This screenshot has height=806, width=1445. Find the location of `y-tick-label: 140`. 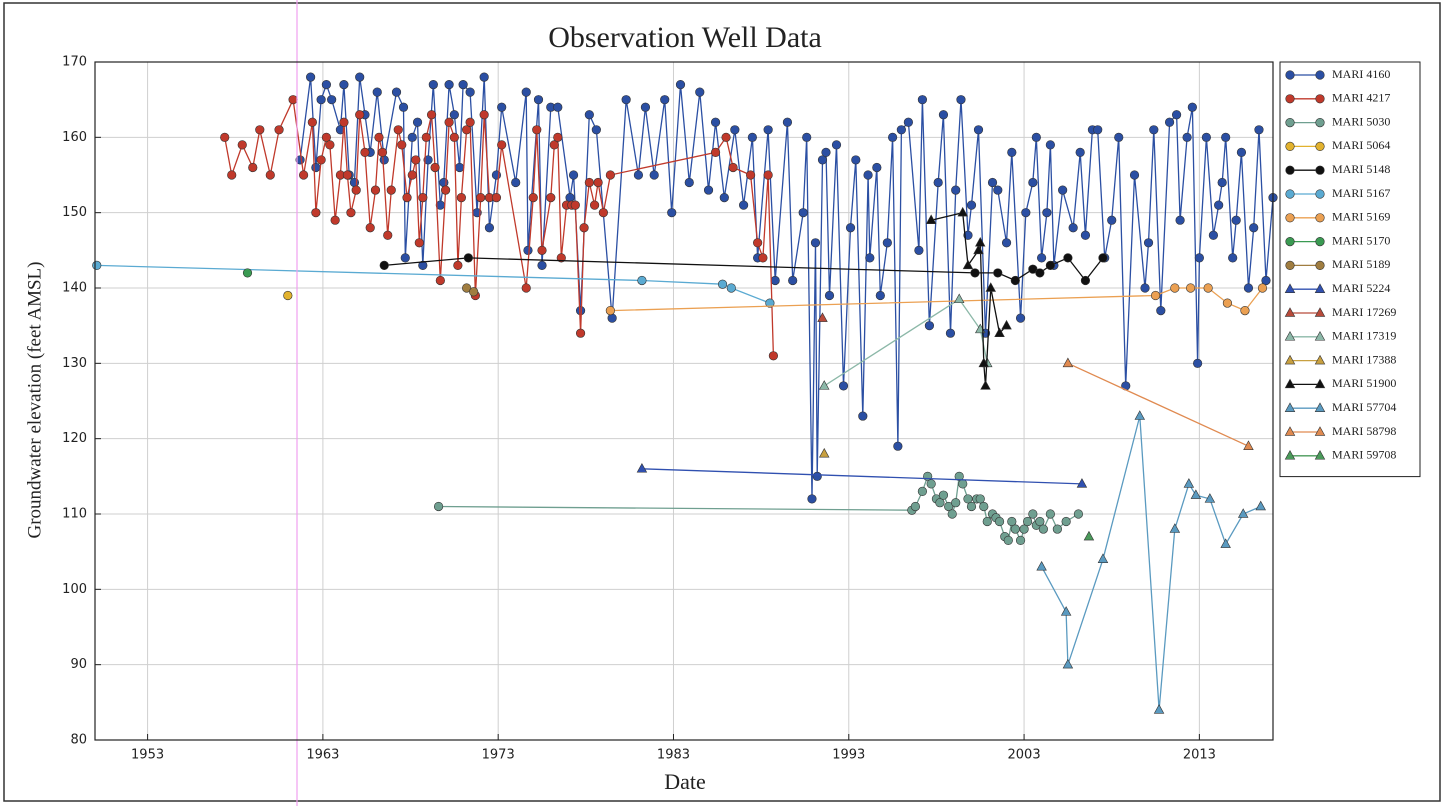

y-tick-label: 140 is located at coordinates (74, 288).